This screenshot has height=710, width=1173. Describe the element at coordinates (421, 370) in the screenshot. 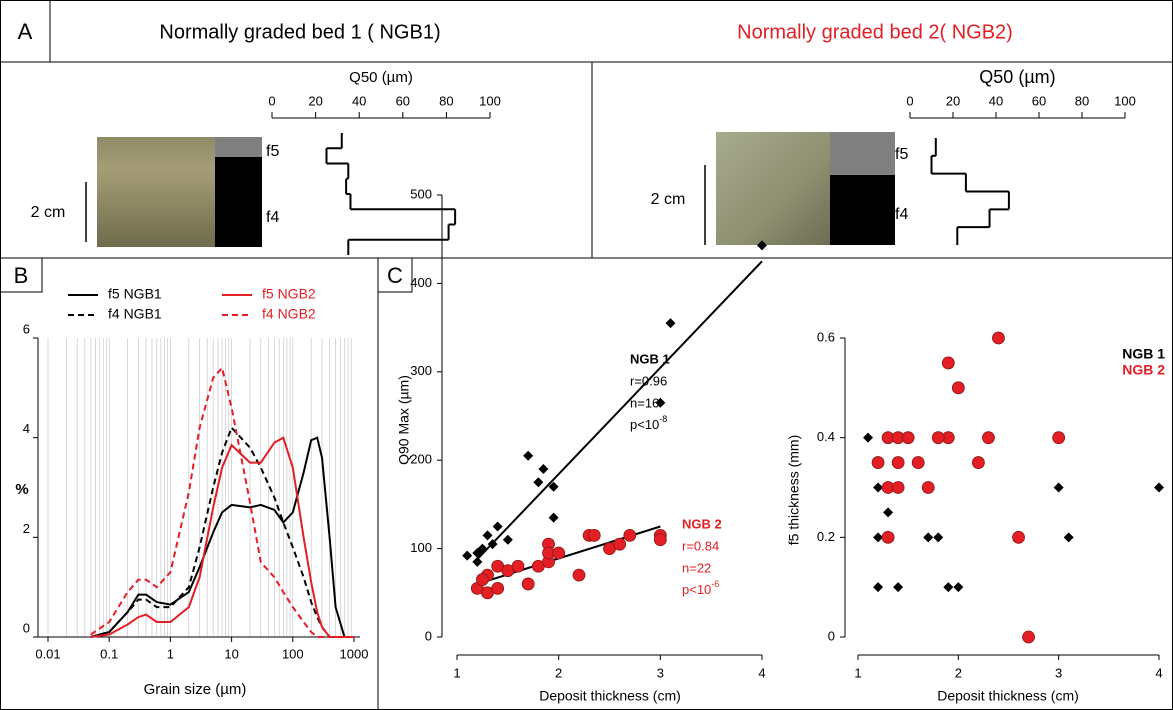

I see `y-tick-label: 300` at that location.